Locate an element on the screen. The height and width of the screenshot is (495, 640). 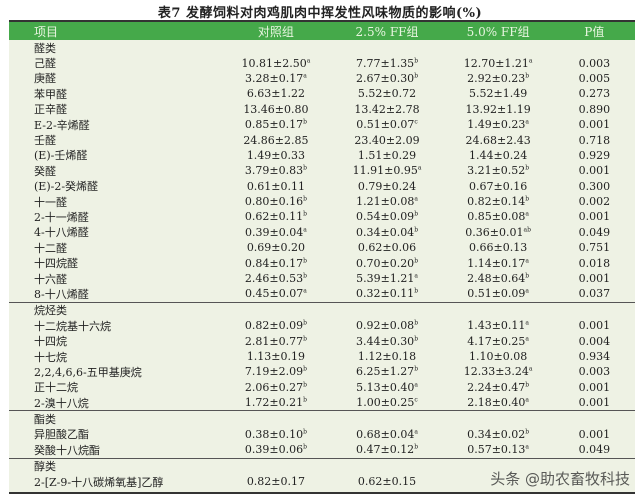
mean-sd: 0.51±0.09 is located at coordinates (496, 294).